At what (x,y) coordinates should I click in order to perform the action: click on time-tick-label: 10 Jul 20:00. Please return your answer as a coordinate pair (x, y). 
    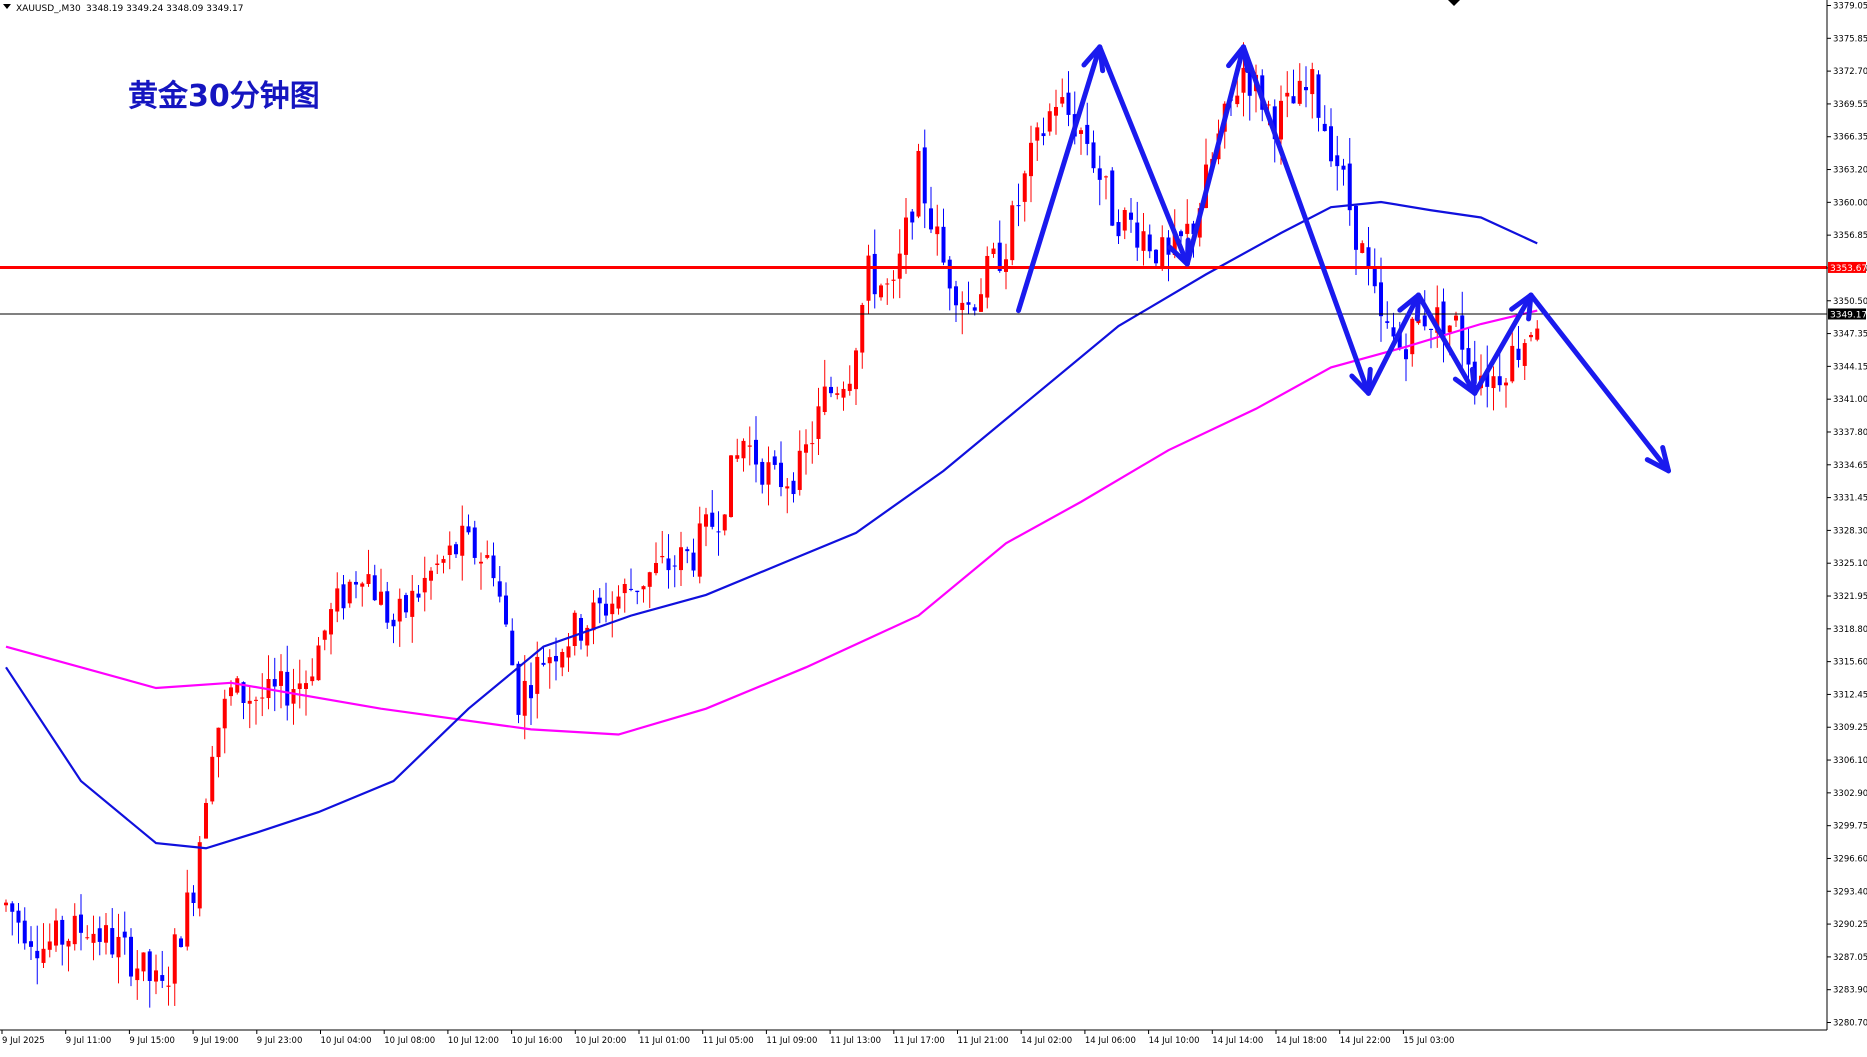
    Looking at the image, I should click on (600, 1041).